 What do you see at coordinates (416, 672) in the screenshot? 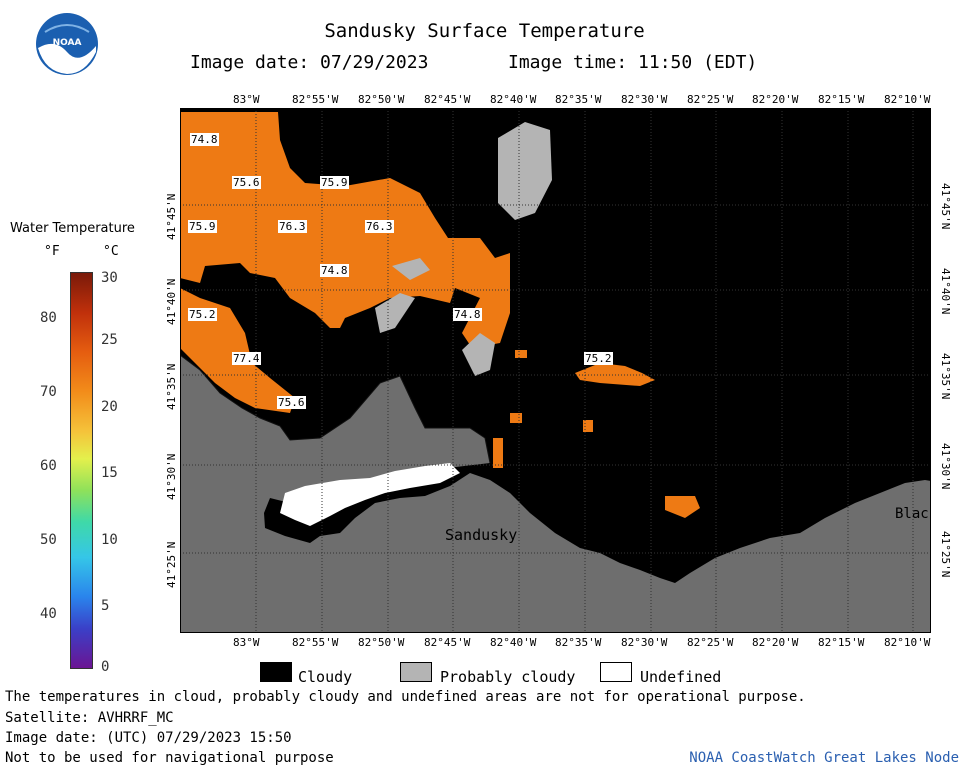
I see `legend-swatch-probably-cloudy` at bounding box center [416, 672].